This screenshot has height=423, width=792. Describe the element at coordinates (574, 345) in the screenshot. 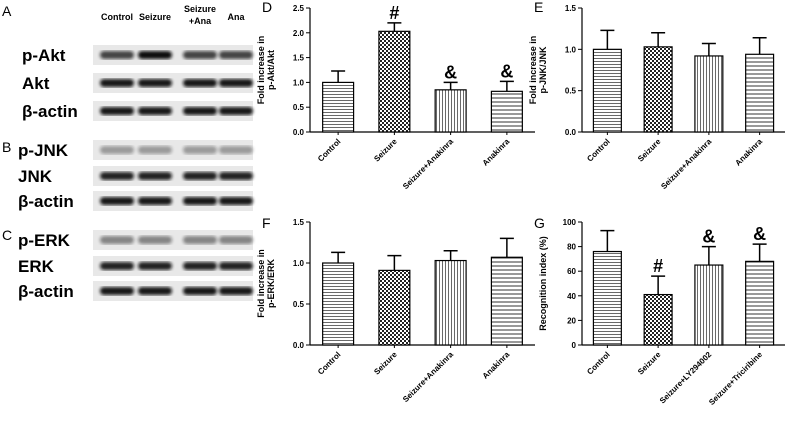

I see `y-tick-label: 0` at that location.